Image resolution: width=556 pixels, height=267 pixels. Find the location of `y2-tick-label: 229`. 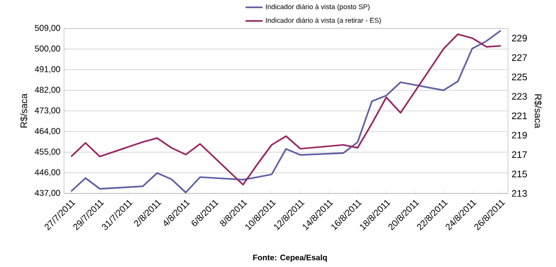

y2-tick-label: 229 is located at coordinates (519, 38).